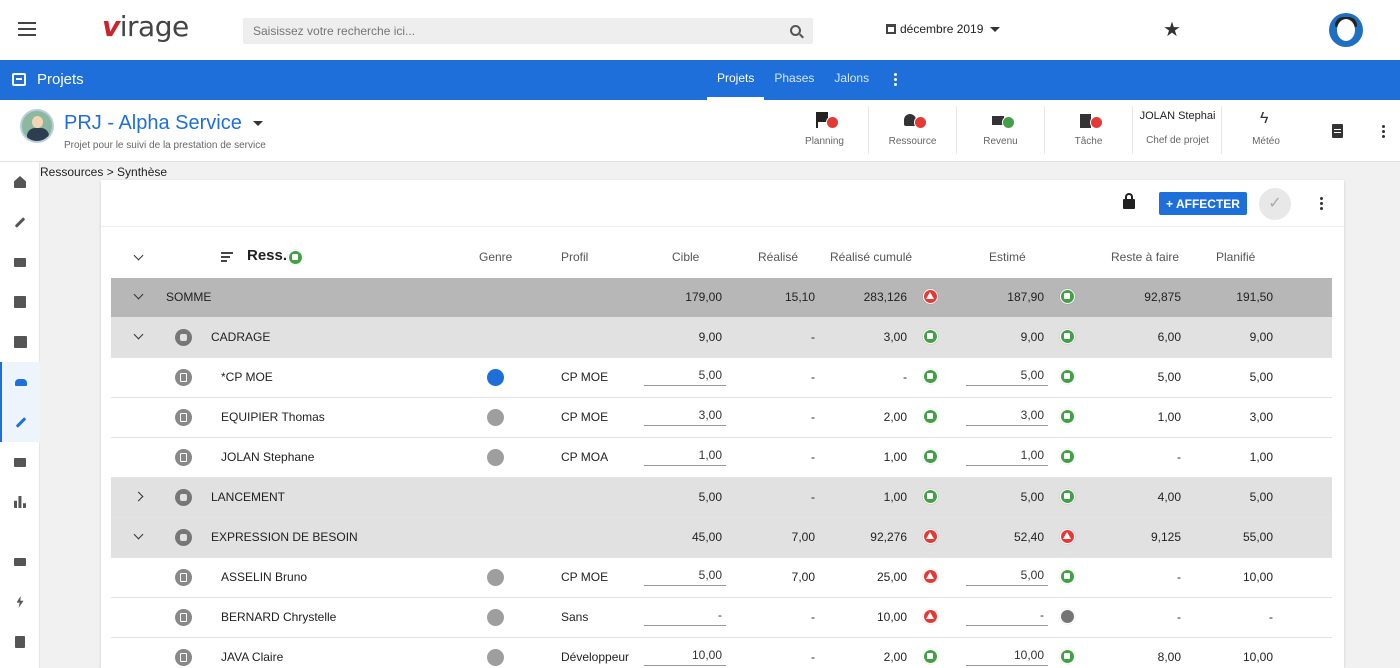 The image size is (1400, 668). Describe the element at coordinates (145, 26) in the screenshot. I see `virage-logo: virage` at that location.